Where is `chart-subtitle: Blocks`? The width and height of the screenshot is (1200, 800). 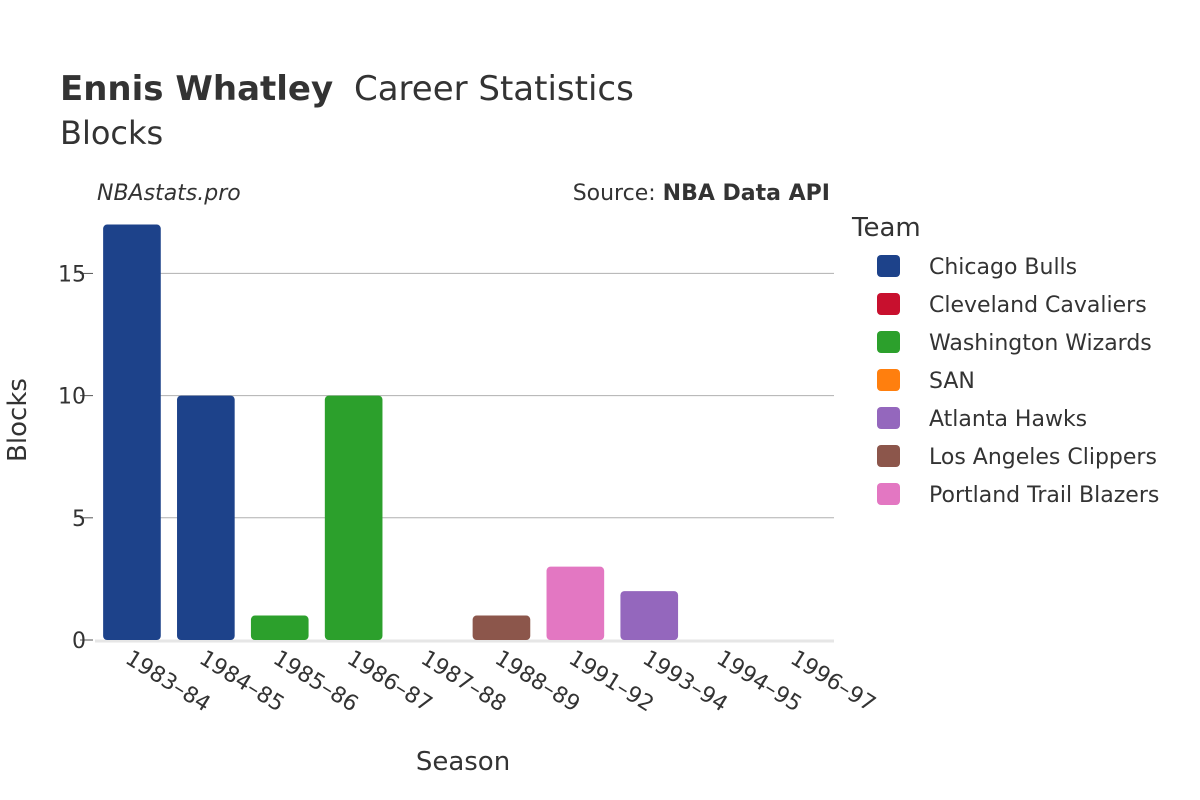 chart-subtitle: Blocks is located at coordinates (111, 133).